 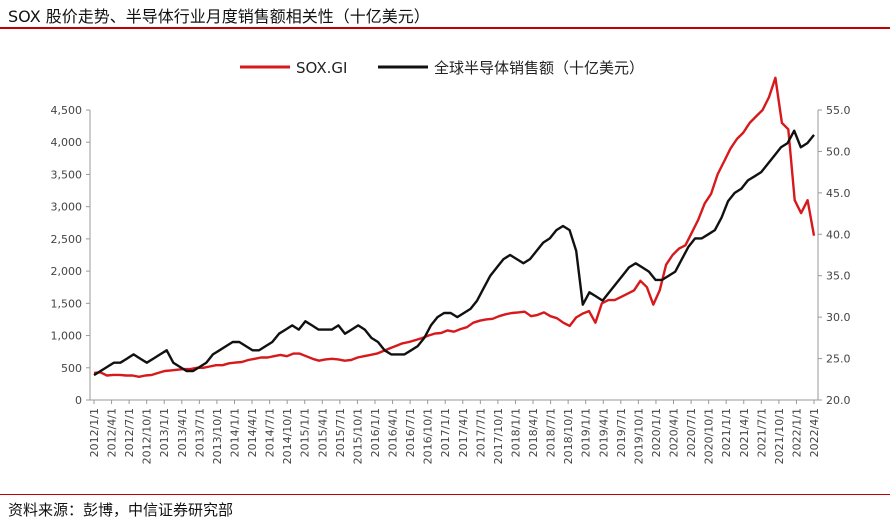 What do you see at coordinates (94, 432) in the screenshot?
I see `x-tick-label: 2012/1/1` at bounding box center [94, 432].